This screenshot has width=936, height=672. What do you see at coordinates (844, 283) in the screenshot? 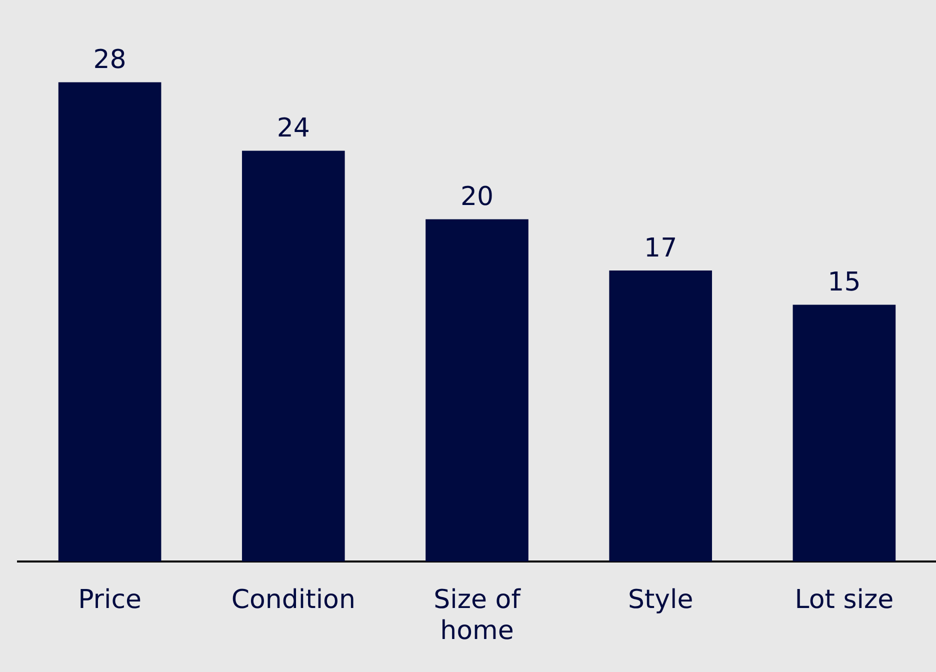
I see `data-label: 15` at bounding box center [844, 283].